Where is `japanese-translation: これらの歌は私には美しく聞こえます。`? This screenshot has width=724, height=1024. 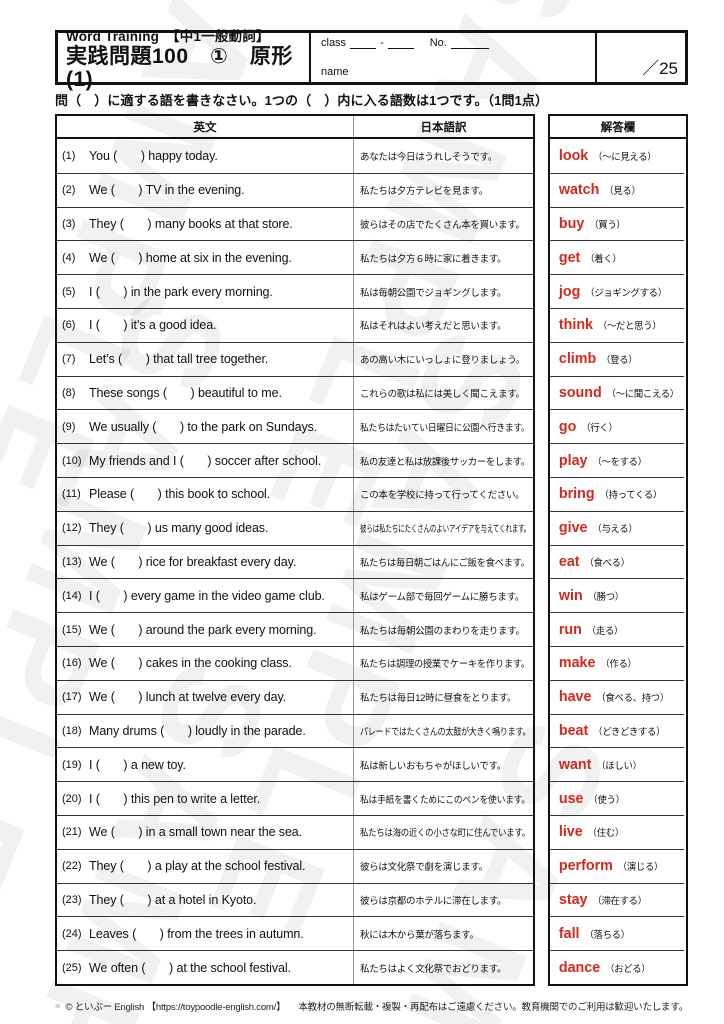 japanese-translation: これらの歌は私には美しく聞こえます。 is located at coordinates (442, 394).